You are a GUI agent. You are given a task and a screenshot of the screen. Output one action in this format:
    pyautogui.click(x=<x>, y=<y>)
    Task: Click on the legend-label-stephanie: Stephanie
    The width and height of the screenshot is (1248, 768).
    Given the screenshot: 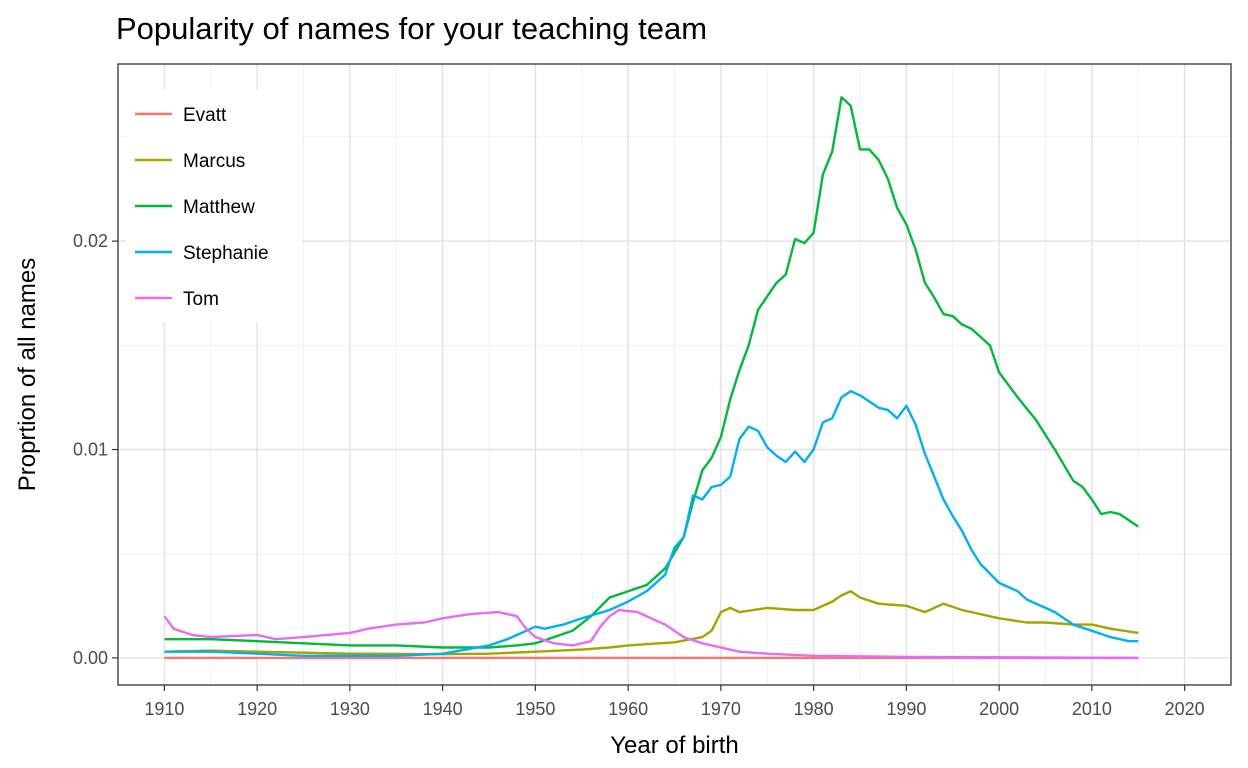 What is the action you would take?
    pyautogui.click(x=226, y=253)
    